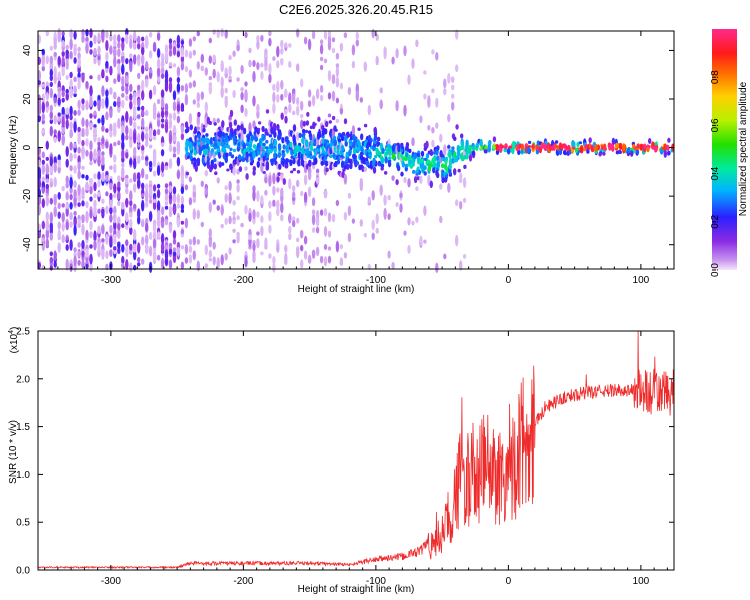 The image size is (750, 600). What do you see at coordinates (715, 221) in the screenshot?
I see `colorbar-tick-label: 0.2` at bounding box center [715, 221].